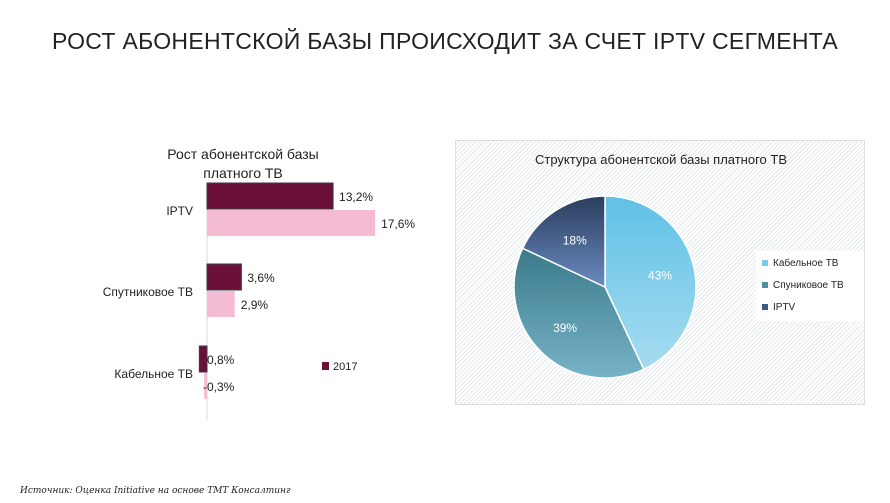 This screenshot has width=890, height=503. I want to click on data-label: 0,8%, so click(221, 360).